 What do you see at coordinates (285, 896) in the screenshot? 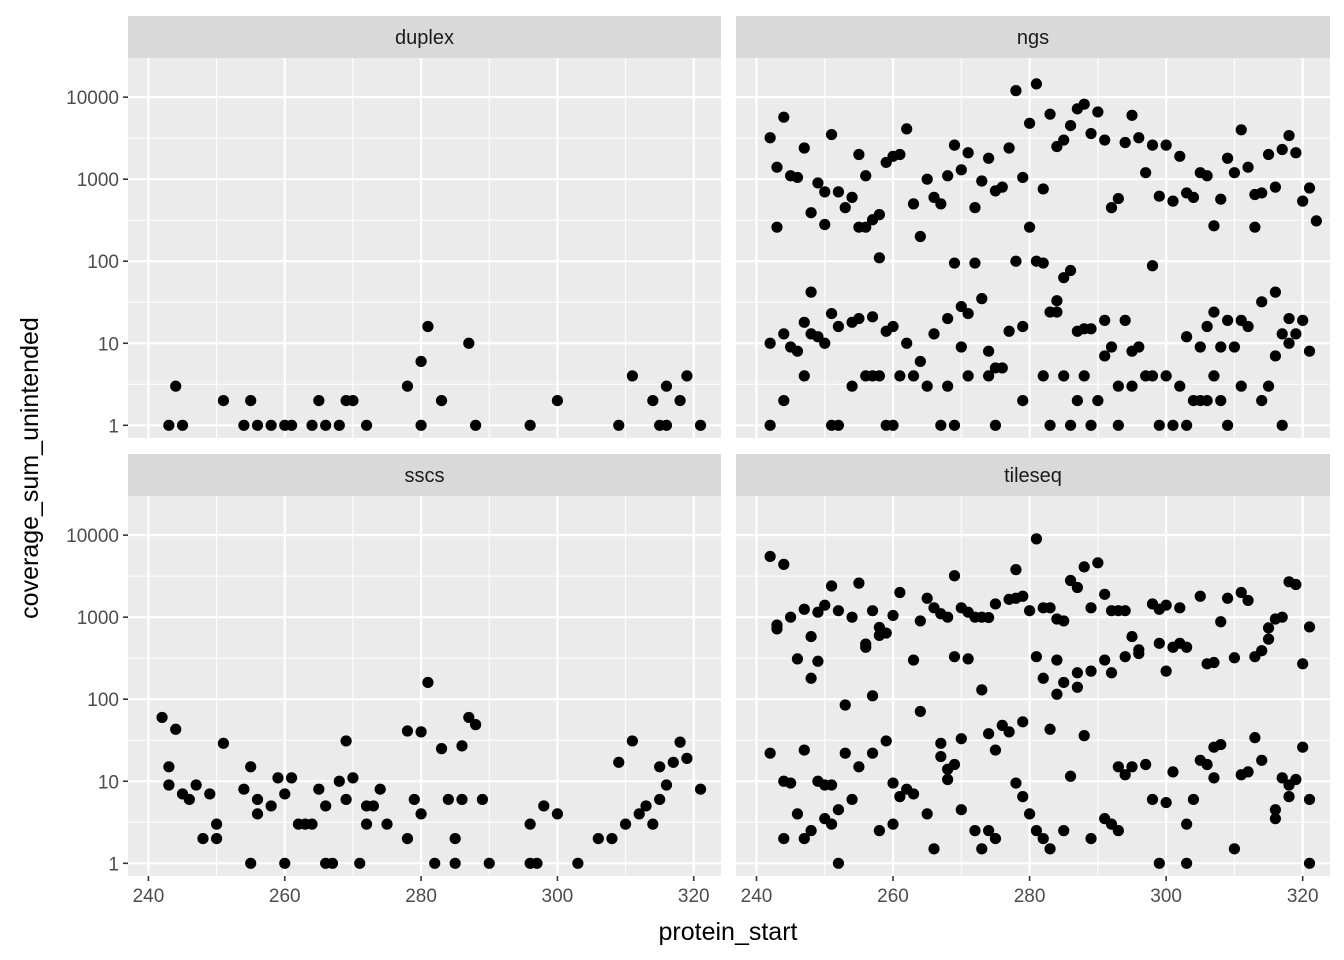
I see `x-tick-label: 260` at bounding box center [285, 896].